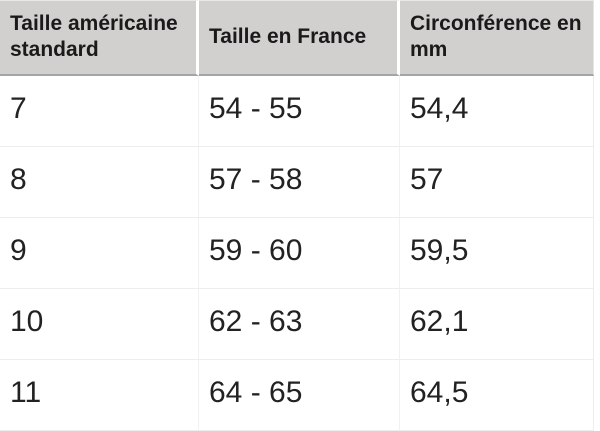  I want to click on cell-french-size: 59 - 60, so click(299, 253).